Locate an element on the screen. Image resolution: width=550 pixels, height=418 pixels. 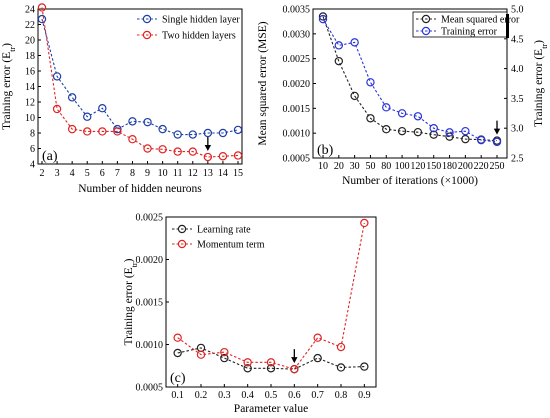
x-tick-label: 50 is located at coordinates (370, 166).